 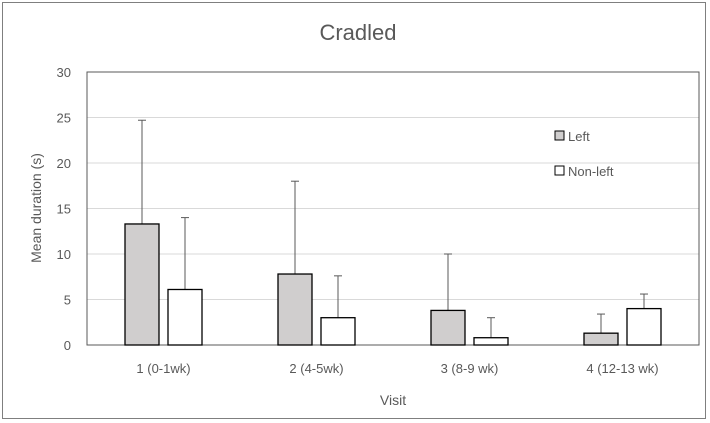 I want to click on legend-label: Non-left, so click(x=591, y=171).